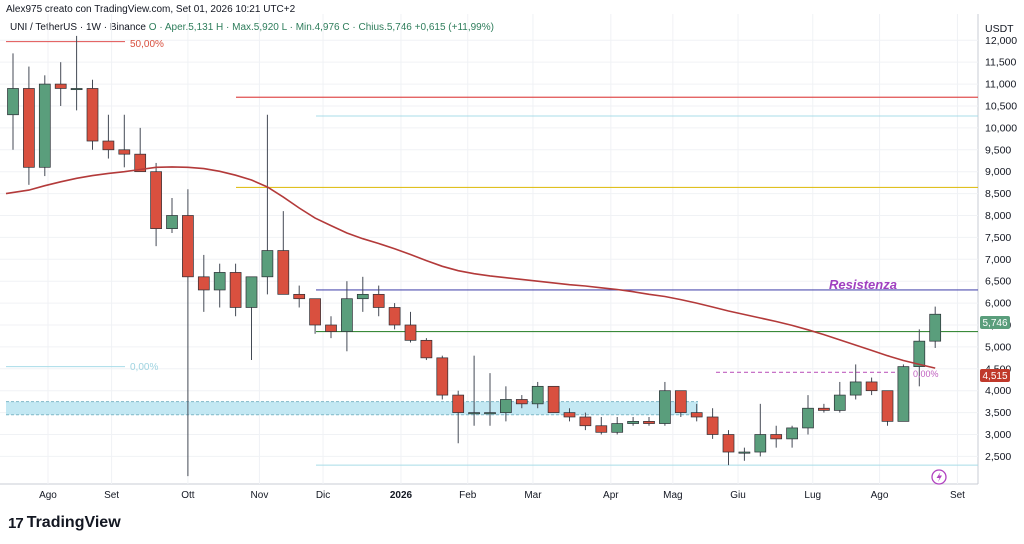 This screenshot has width=1024, height=544. What do you see at coordinates (1001, 106) in the screenshot?
I see `price-tick-label: 10,500` at bounding box center [1001, 106].